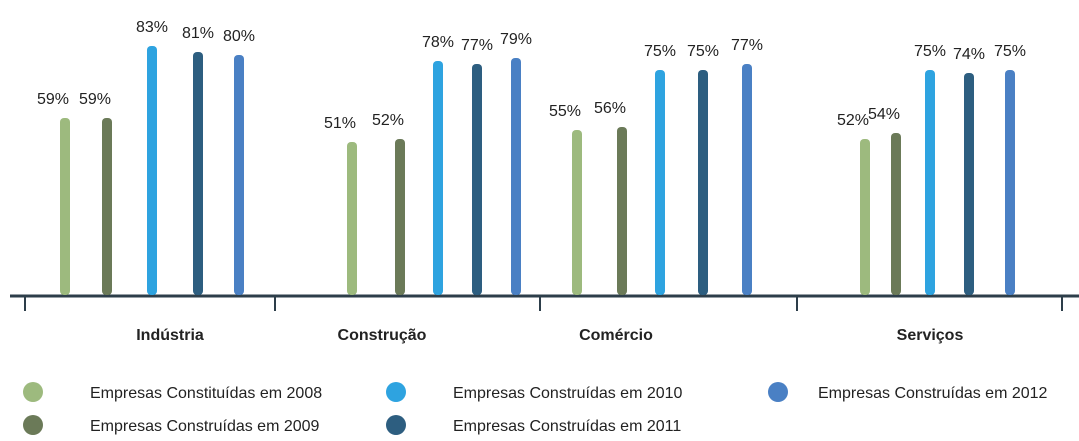  I want to click on legend-label: Empresas Construídas em 2012, so click(933, 393).